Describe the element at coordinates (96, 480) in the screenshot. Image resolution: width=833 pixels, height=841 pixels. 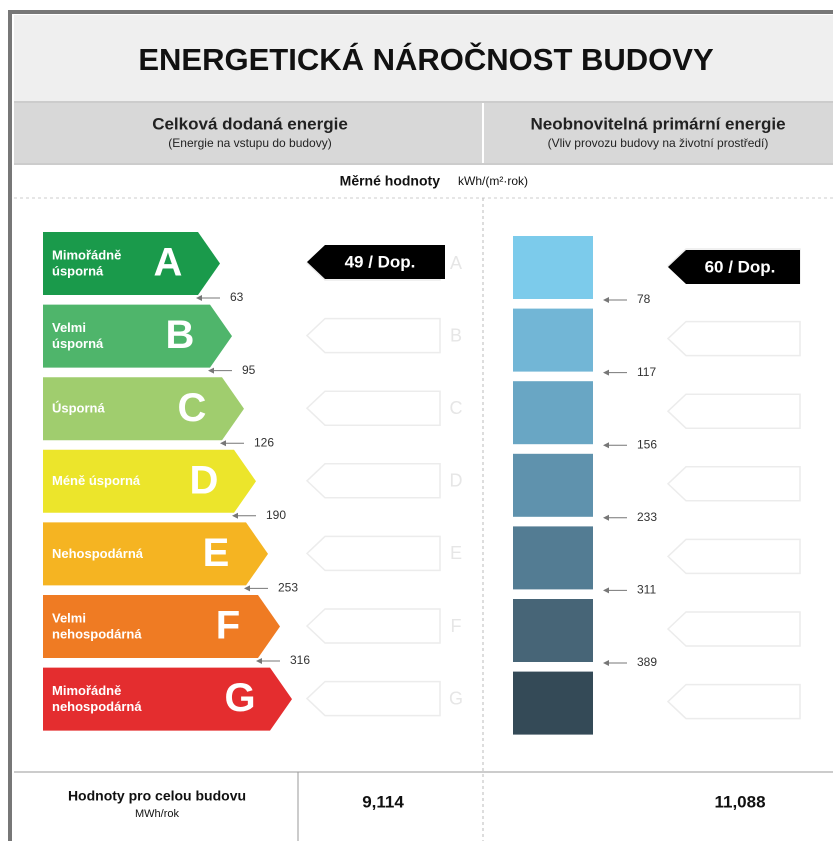
I see `class-label: Méně úsporná` at that location.